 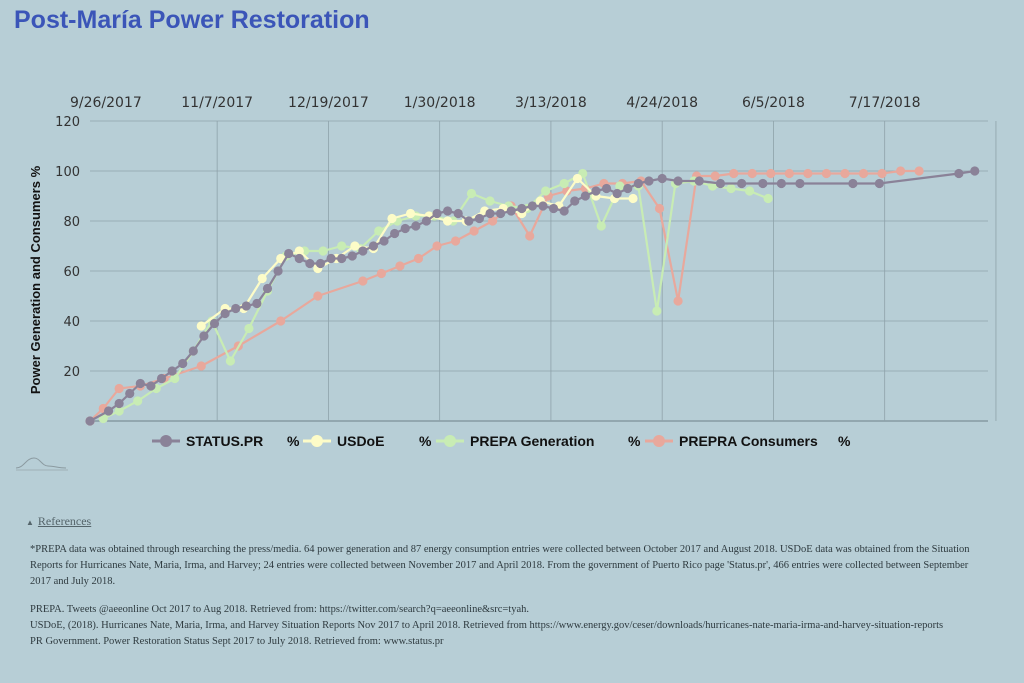 I want to click on references-toggle: ▲ References, so click(x=58, y=521).